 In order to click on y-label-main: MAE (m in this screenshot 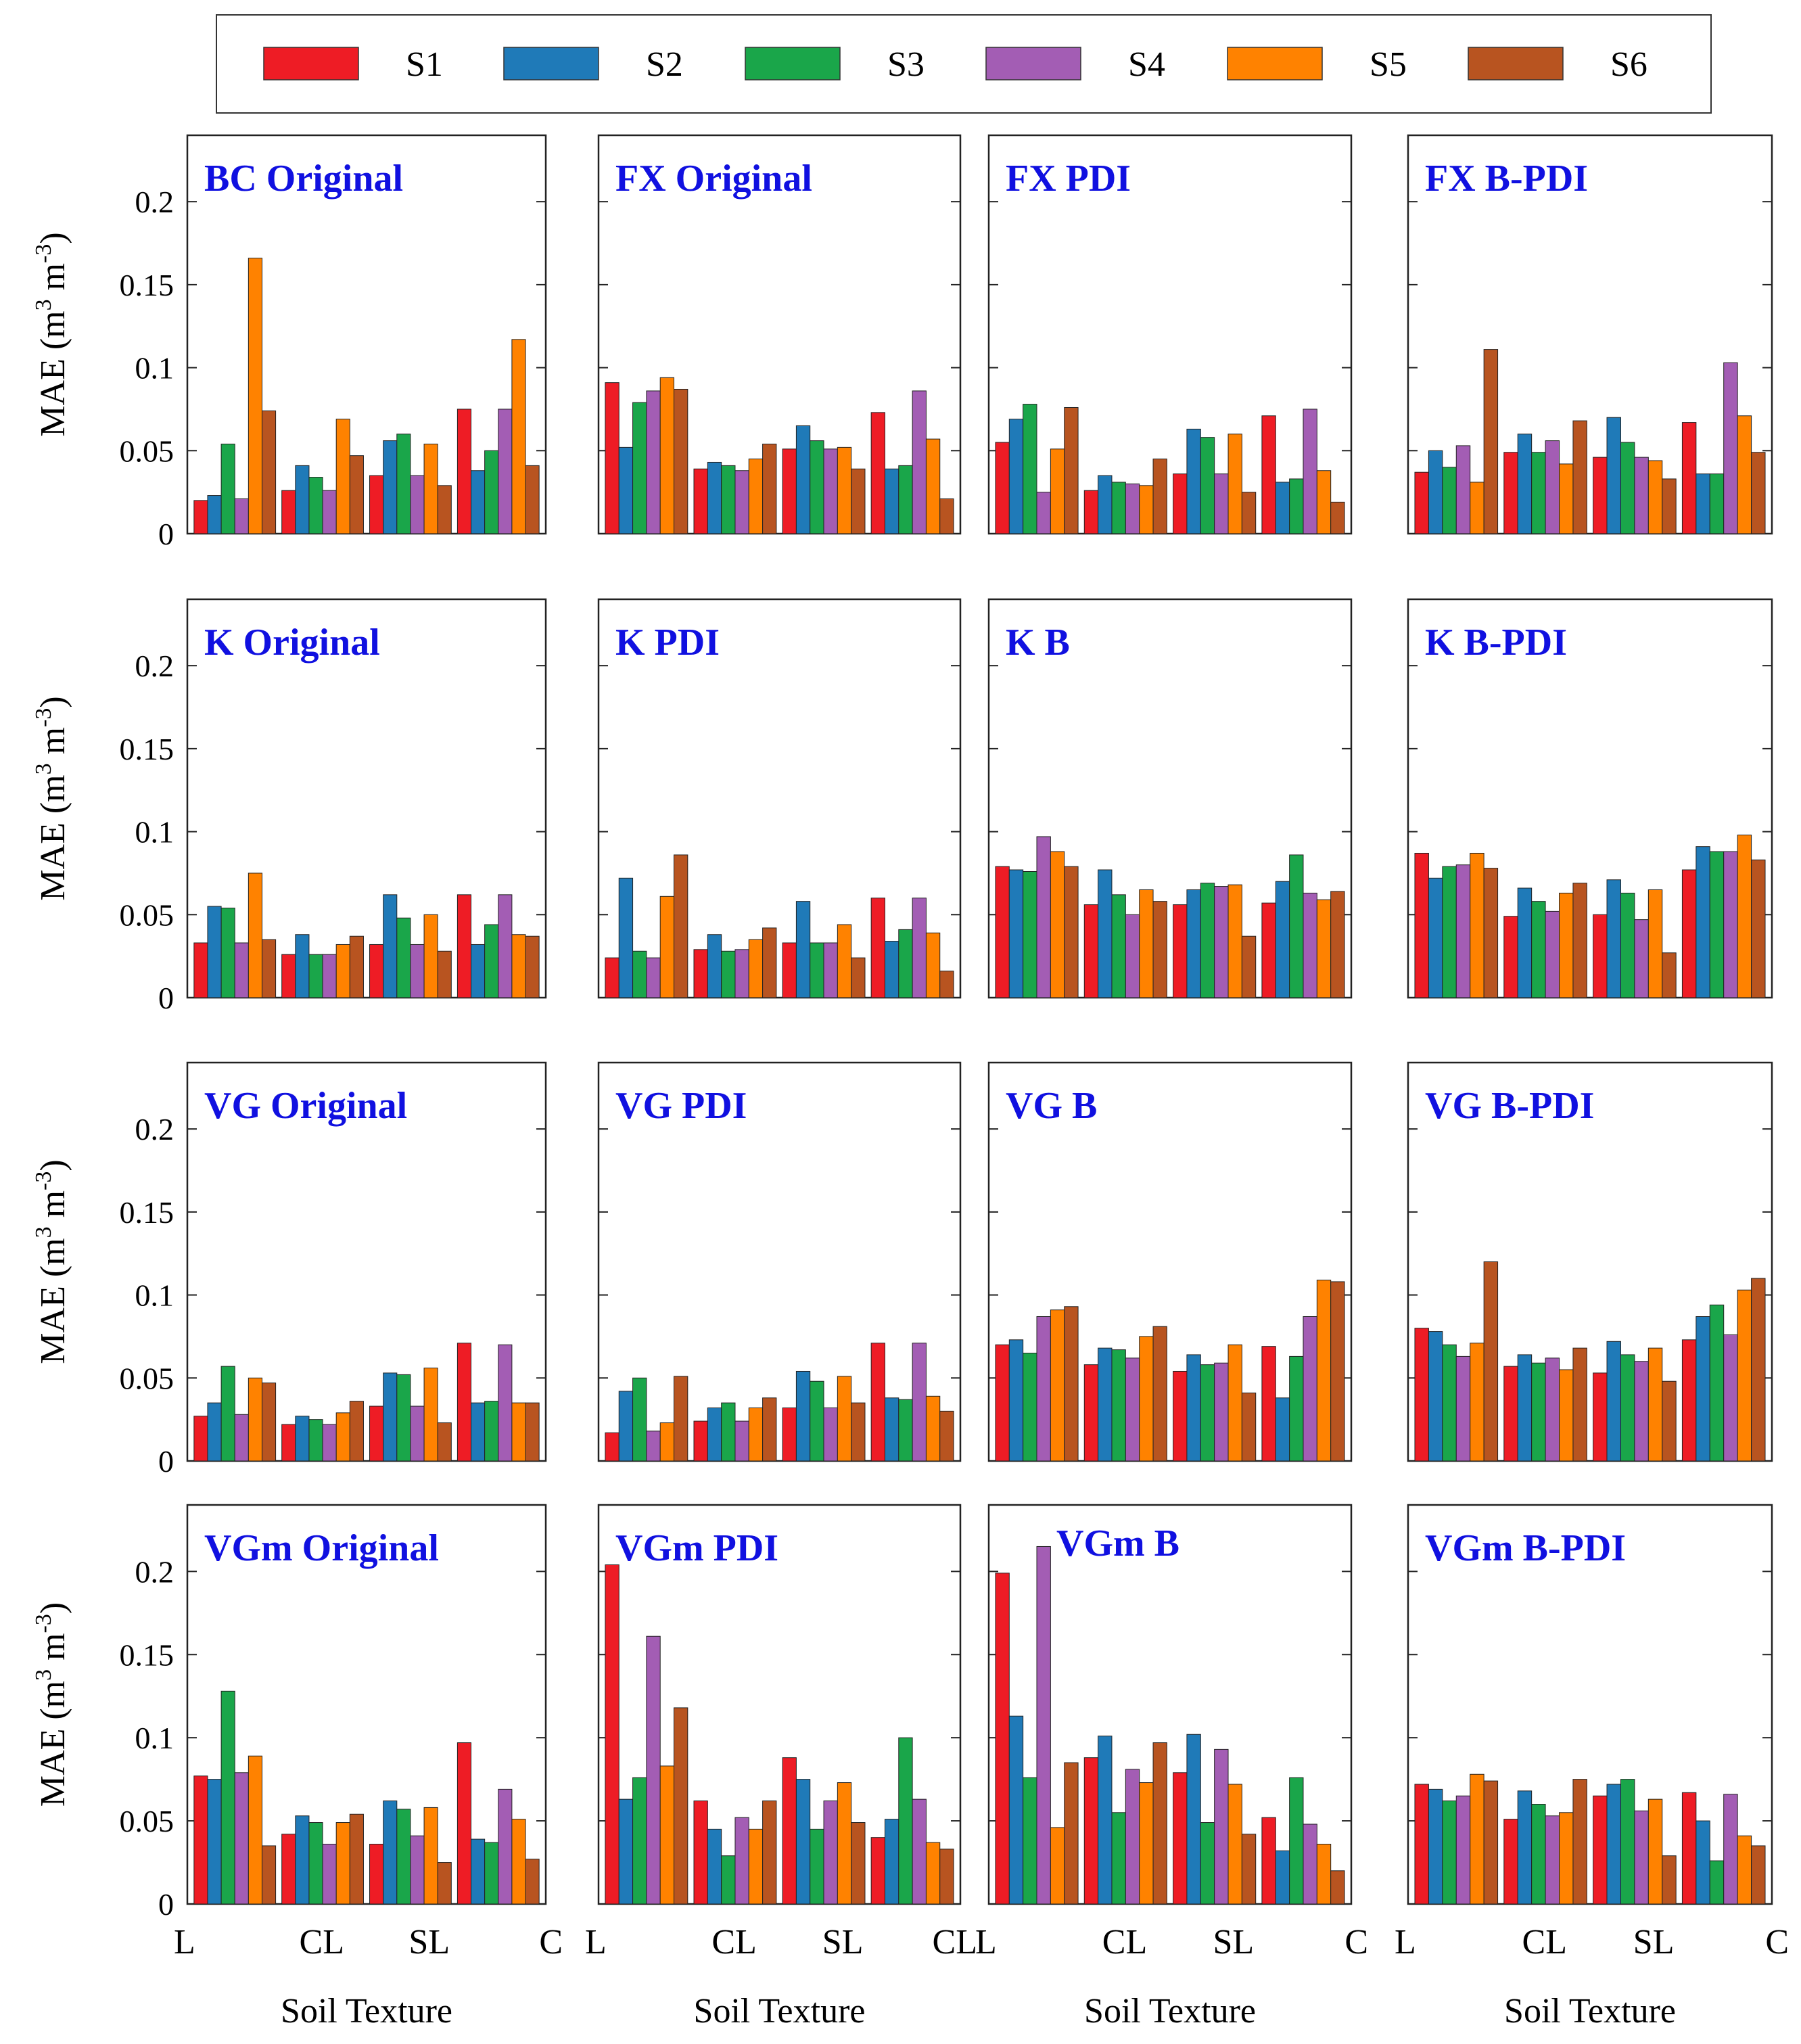, I will do `click(53, 373)`.